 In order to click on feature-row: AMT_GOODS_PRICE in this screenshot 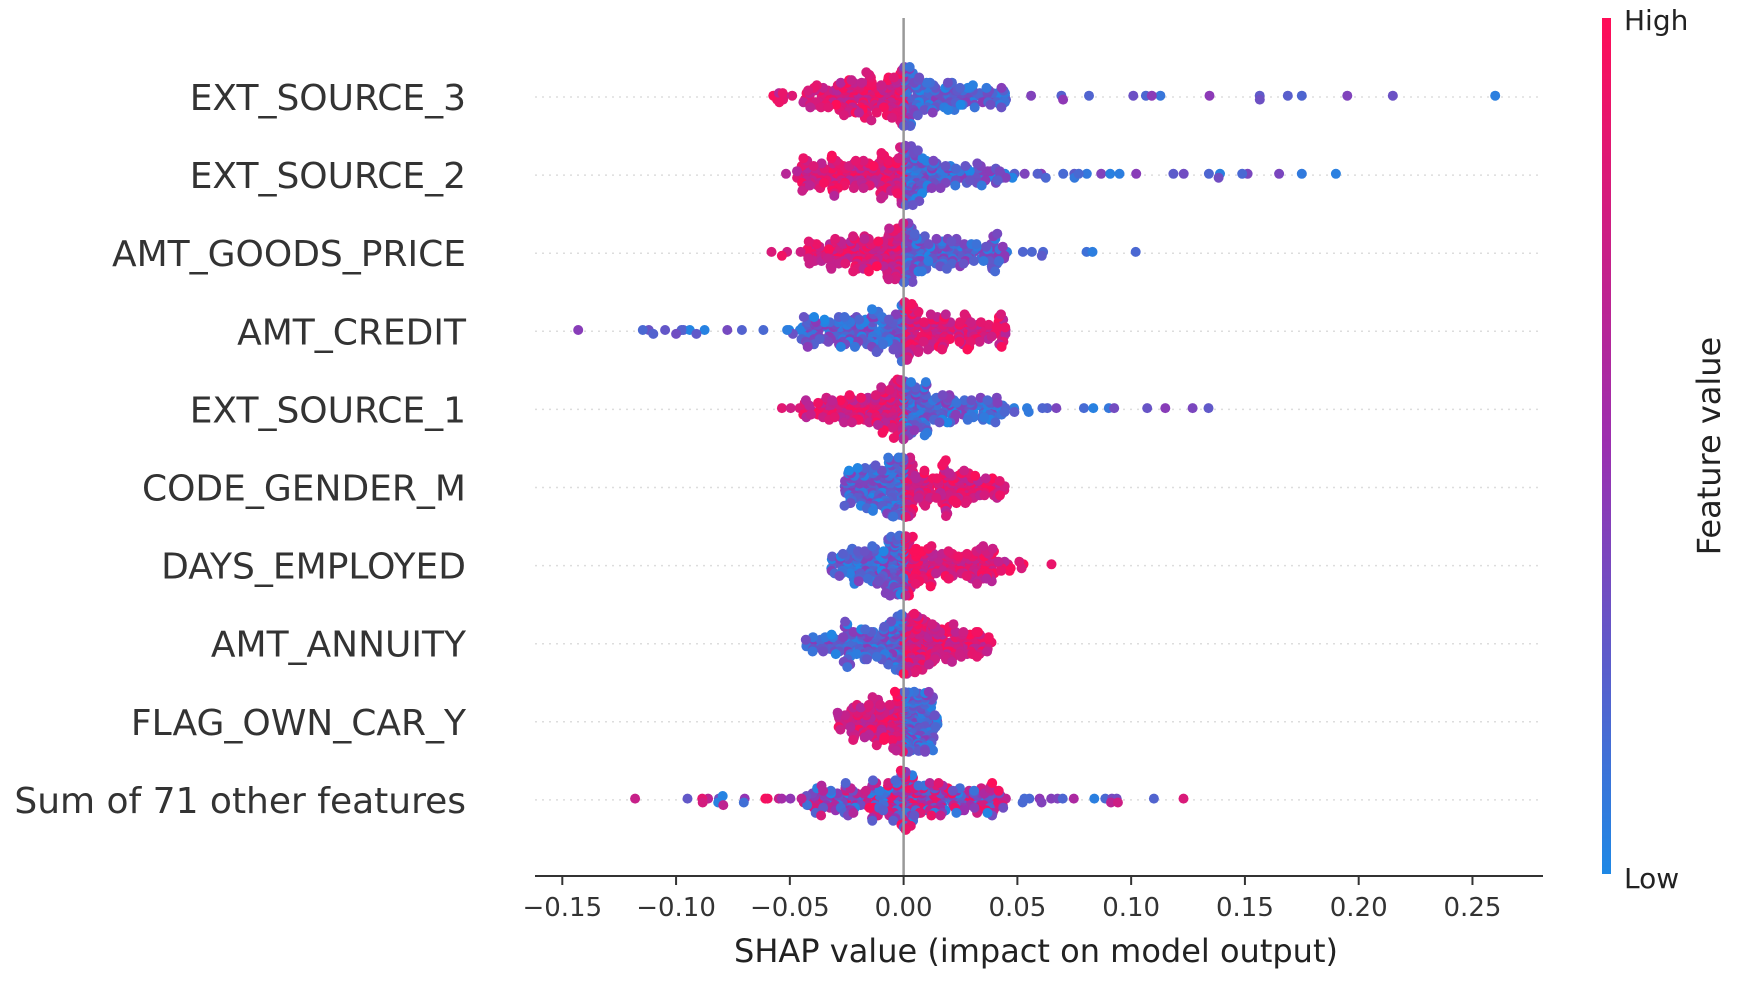, I will do `click(827, 253)`.